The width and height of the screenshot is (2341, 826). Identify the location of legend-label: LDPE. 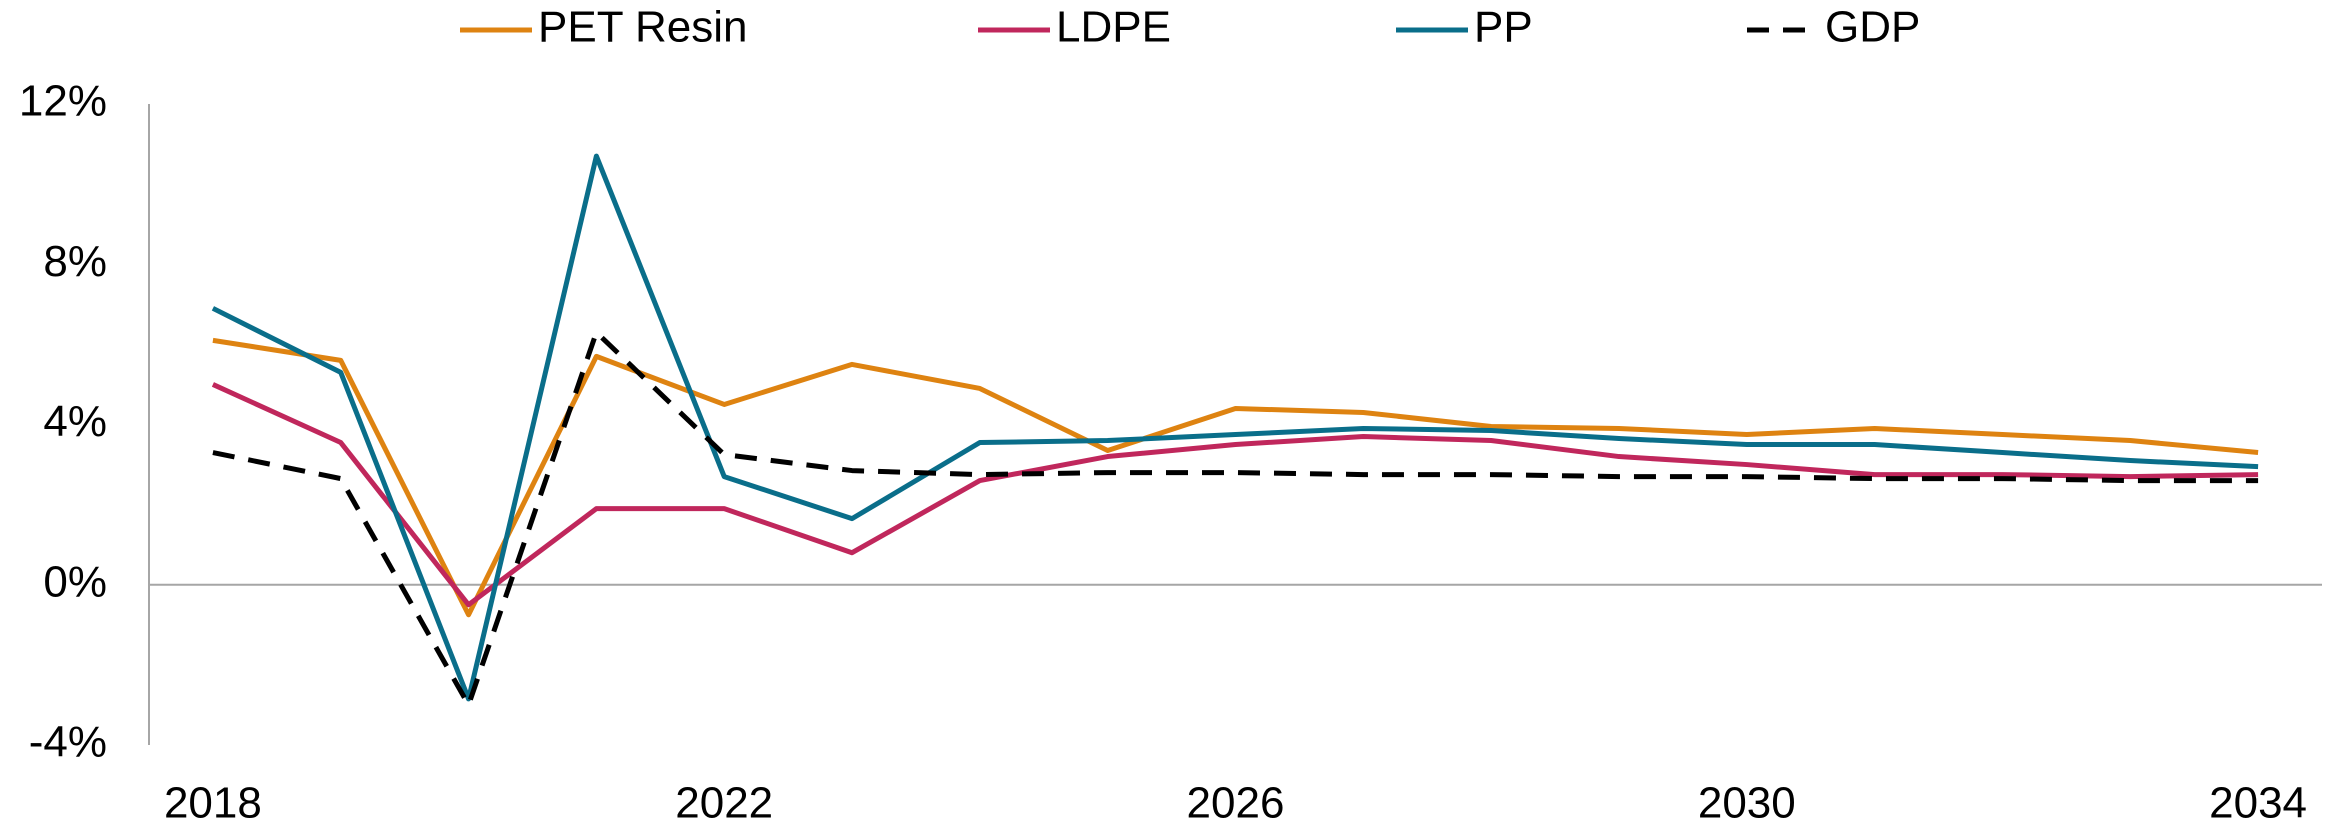
(1113, 27).